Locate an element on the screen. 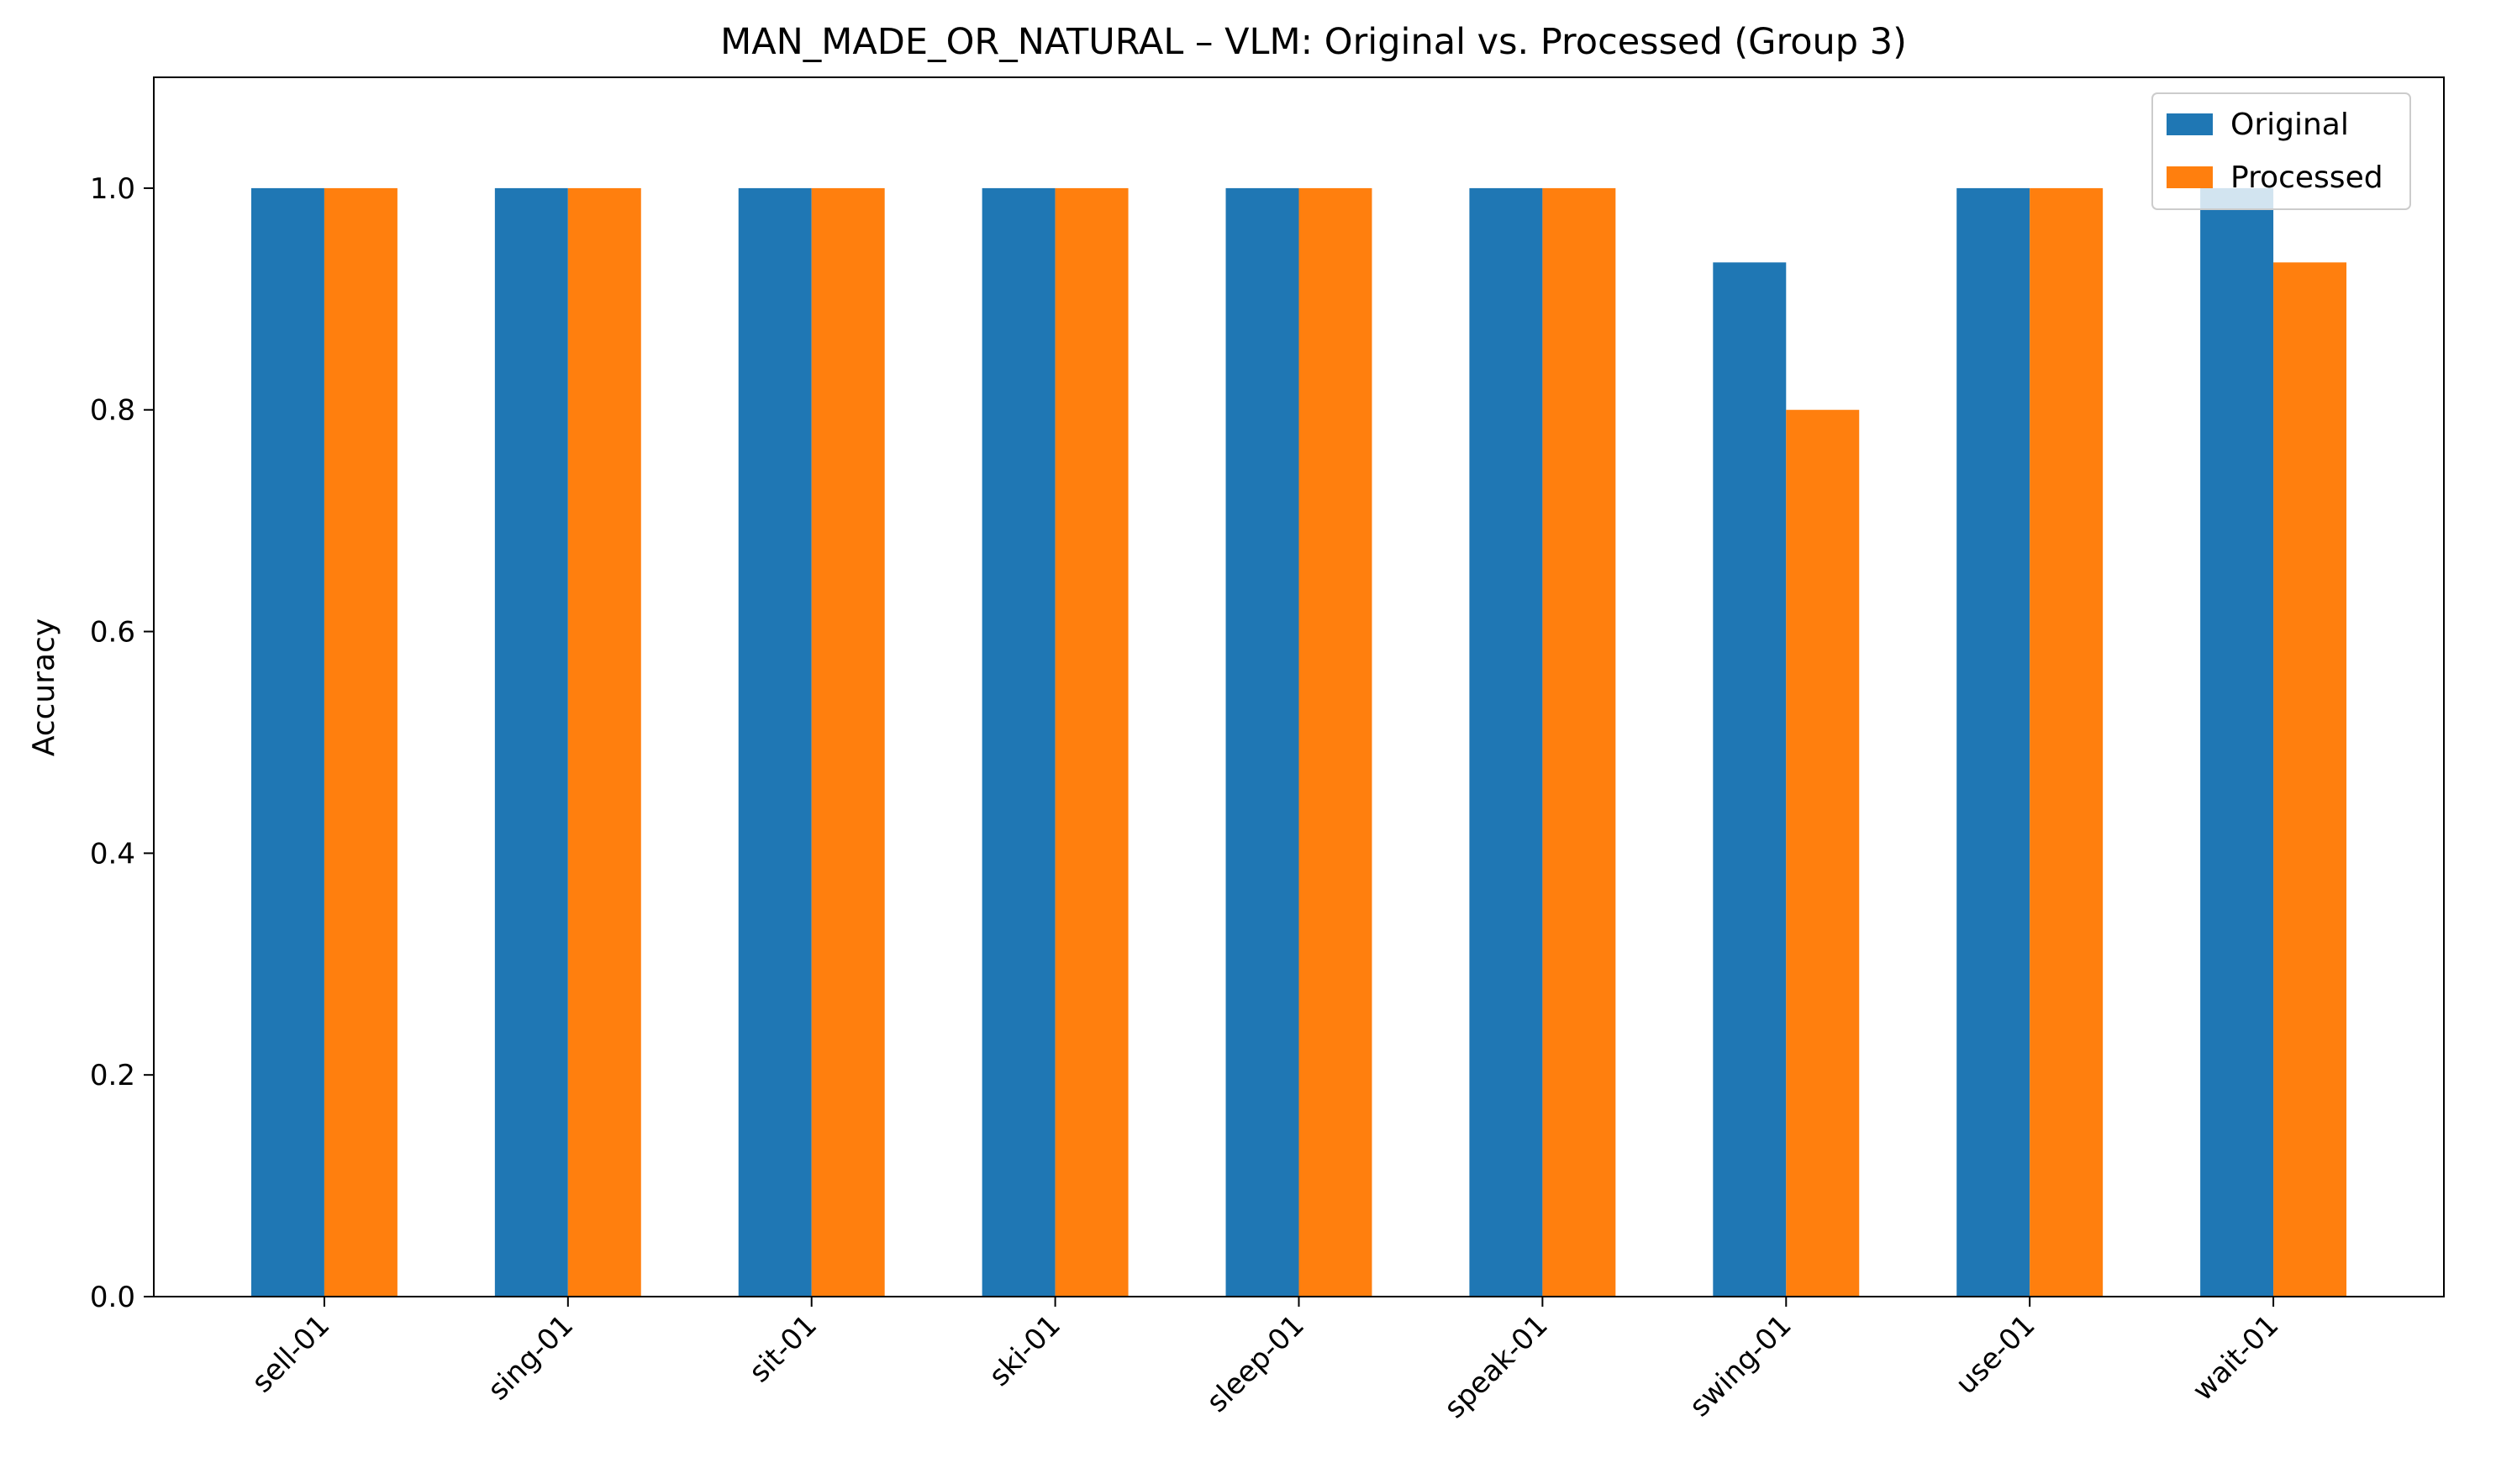 The height and width of the screenshot is (1484, 2496). legend-label-processed: Processed is located at coordinates (2306, 178).